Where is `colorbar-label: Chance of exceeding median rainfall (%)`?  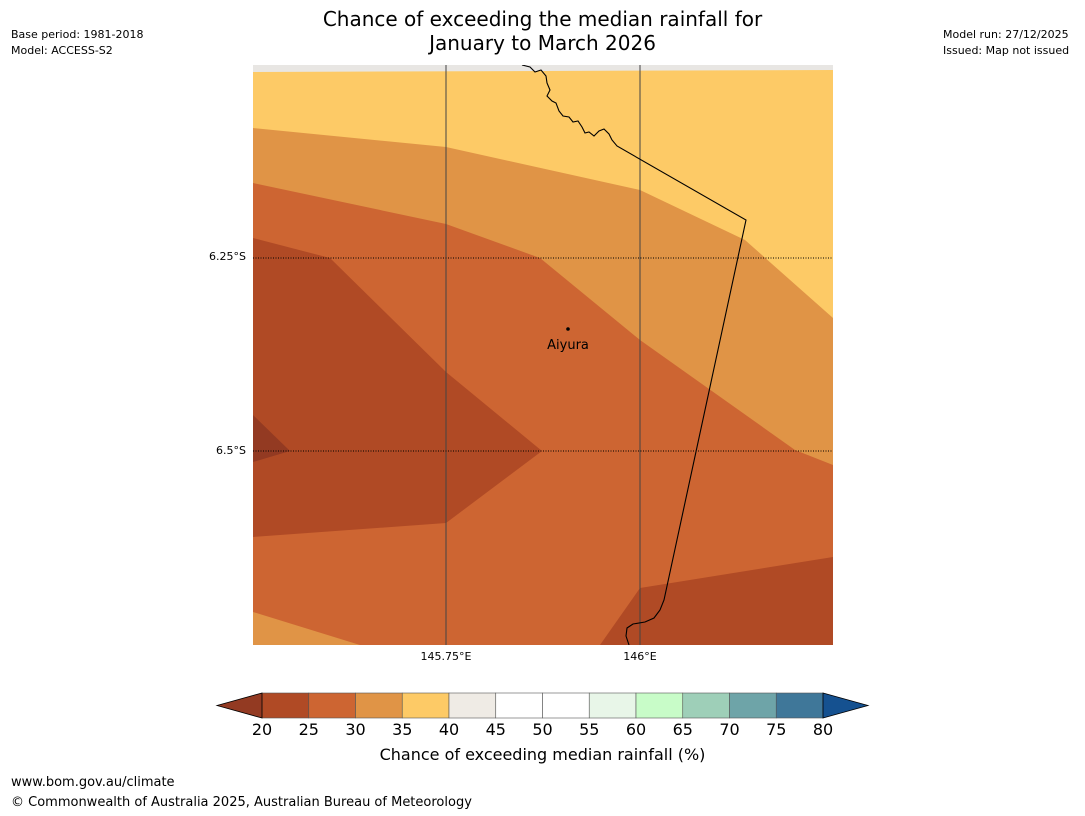 colorbar-label: Chance of exceeding median rainfall (%) is located at coordinates (542, 754).